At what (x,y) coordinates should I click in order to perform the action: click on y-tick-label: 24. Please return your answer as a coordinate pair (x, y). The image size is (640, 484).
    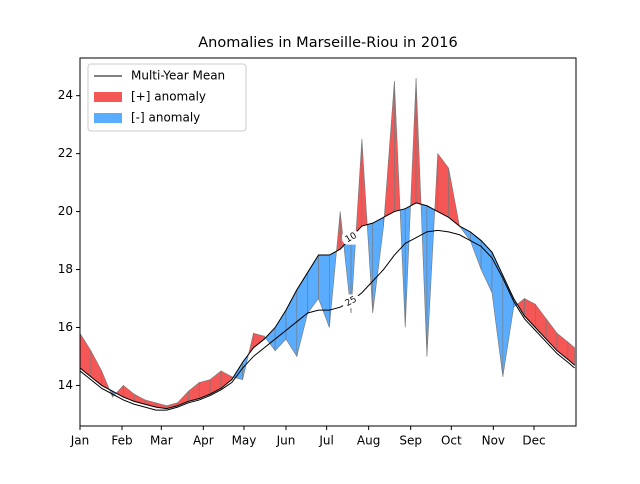
    Looking at the image, I should click on (65, 95).